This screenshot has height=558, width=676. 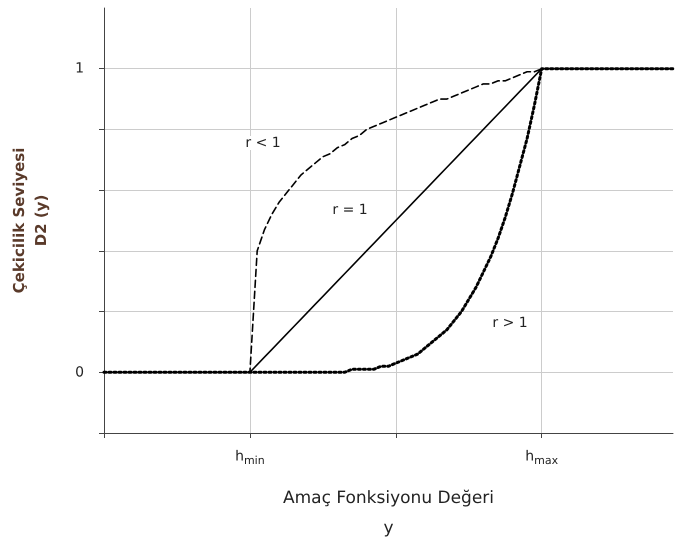 I want to click on y-tick-label: 1, so click(x=79, y=68).